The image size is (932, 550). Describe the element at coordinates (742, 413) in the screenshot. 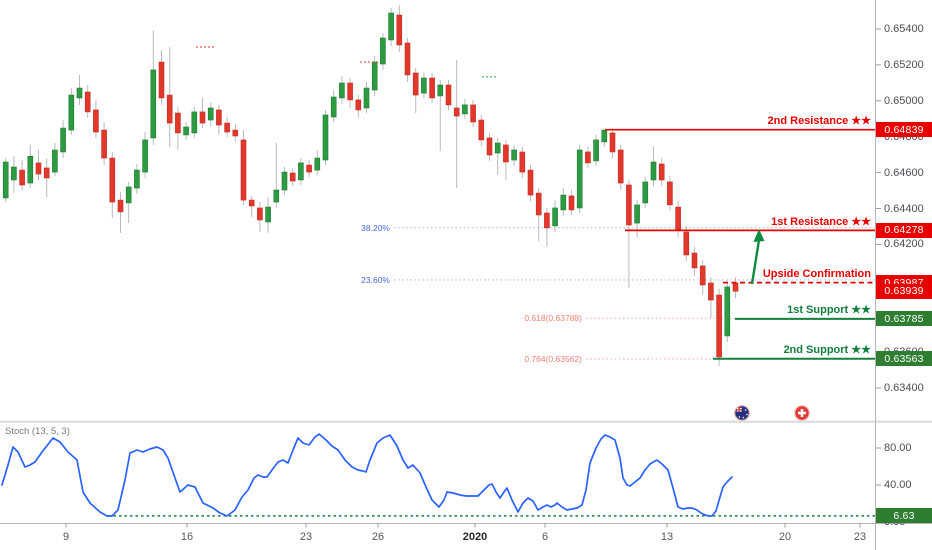

I see `australia-flag-icon` at that location.